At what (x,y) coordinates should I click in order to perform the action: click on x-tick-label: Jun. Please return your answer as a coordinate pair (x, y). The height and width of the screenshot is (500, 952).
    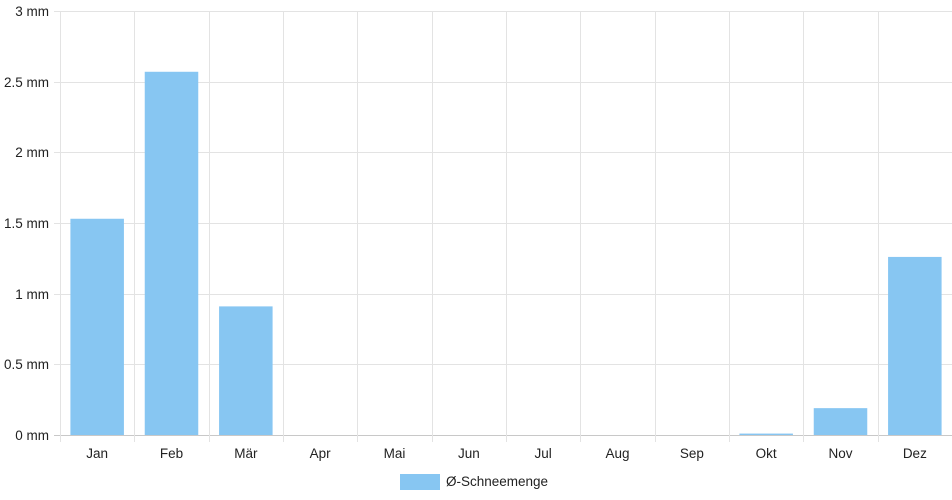
    Looking at the image, I should click on (469, 453).